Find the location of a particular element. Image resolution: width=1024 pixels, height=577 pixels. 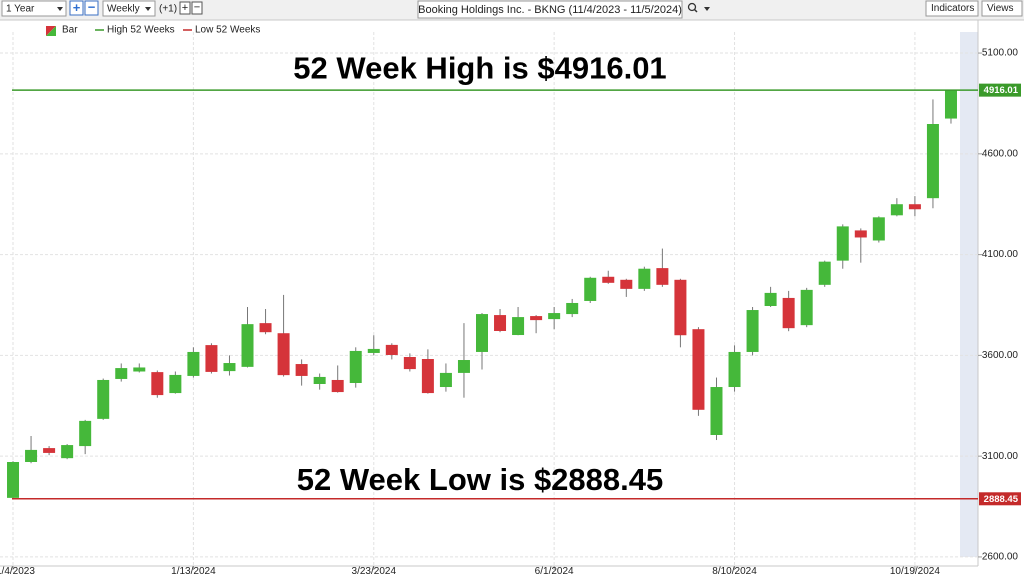

zoom-in is located at coordinates (76, 8).